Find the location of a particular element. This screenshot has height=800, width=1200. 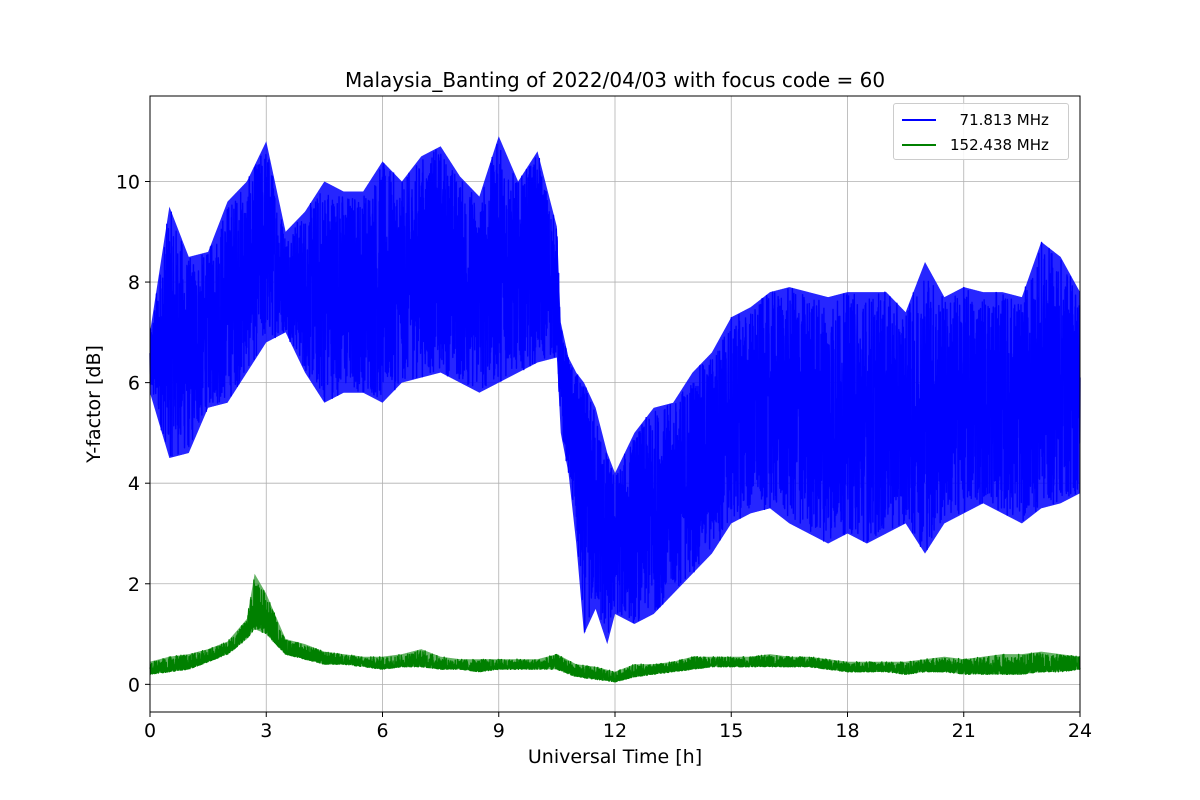

legend-item: 71.813 MHz is located at coordinates (971, 120).